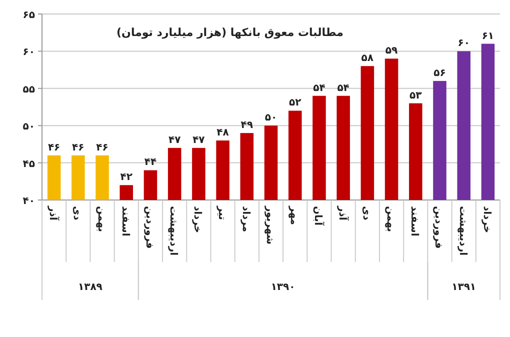 Image resolution: width=510 pixels, height=337 pixels. Describe the element at coordinates (269, 225) in the screenshot. I see `x-tick-label: شهریور` at that location.